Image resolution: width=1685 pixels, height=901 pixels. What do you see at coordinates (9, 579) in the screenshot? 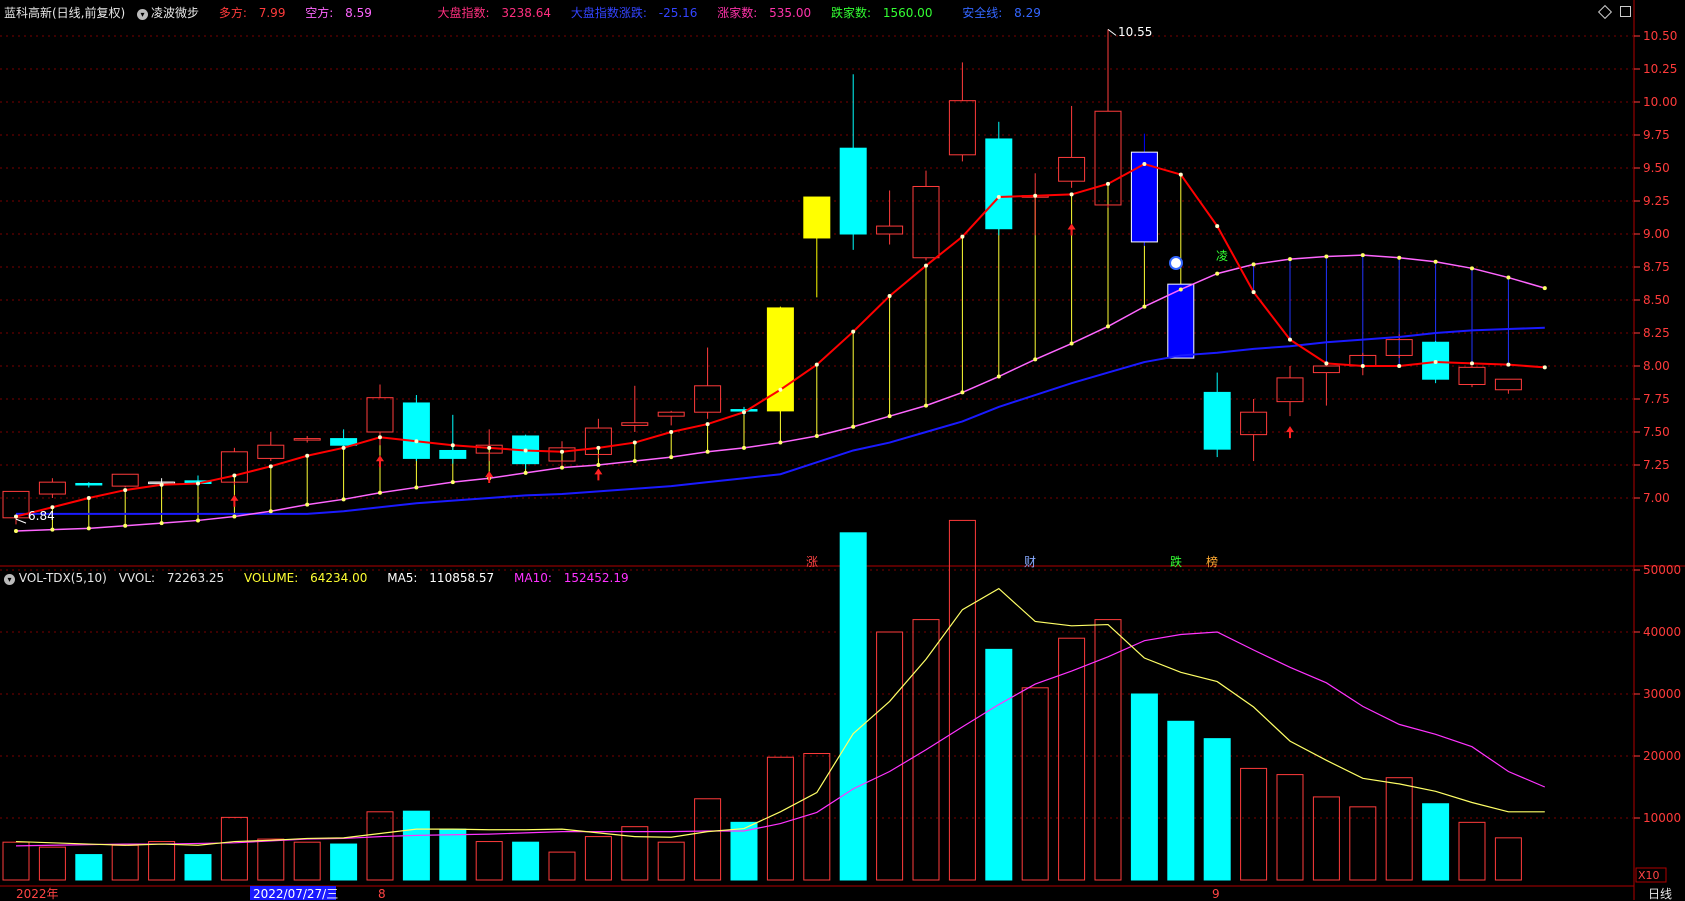
I see `chevron-down-icon: ▾` at bounding box center [9, 579].